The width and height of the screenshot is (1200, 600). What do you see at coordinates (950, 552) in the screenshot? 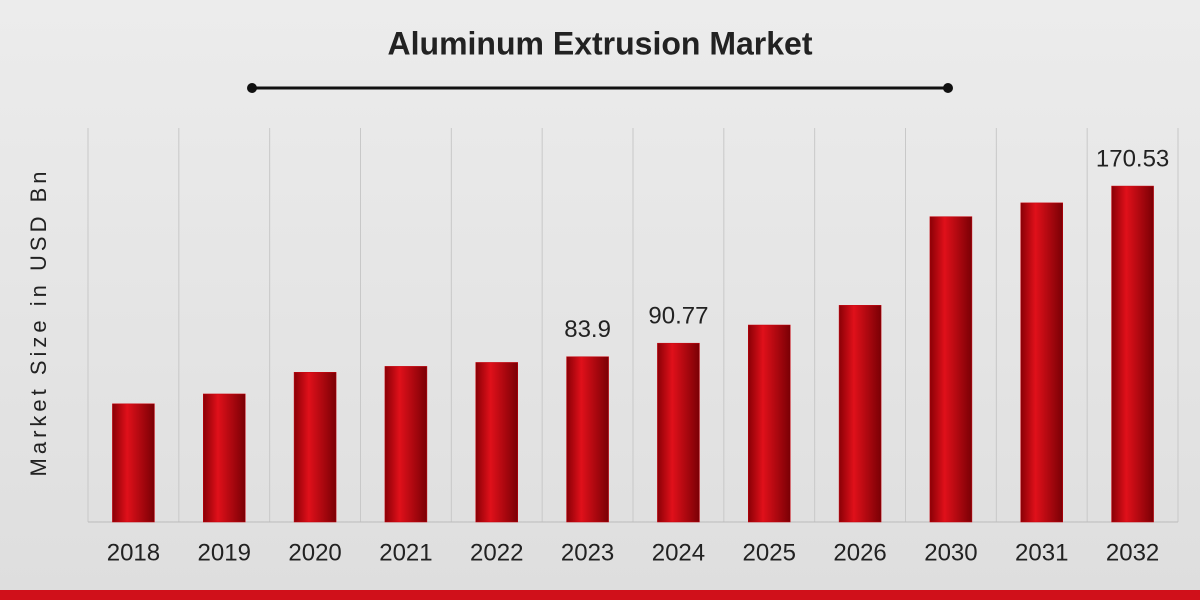
I see `x-tick-label: 2030` at bounding box center [950, 552].